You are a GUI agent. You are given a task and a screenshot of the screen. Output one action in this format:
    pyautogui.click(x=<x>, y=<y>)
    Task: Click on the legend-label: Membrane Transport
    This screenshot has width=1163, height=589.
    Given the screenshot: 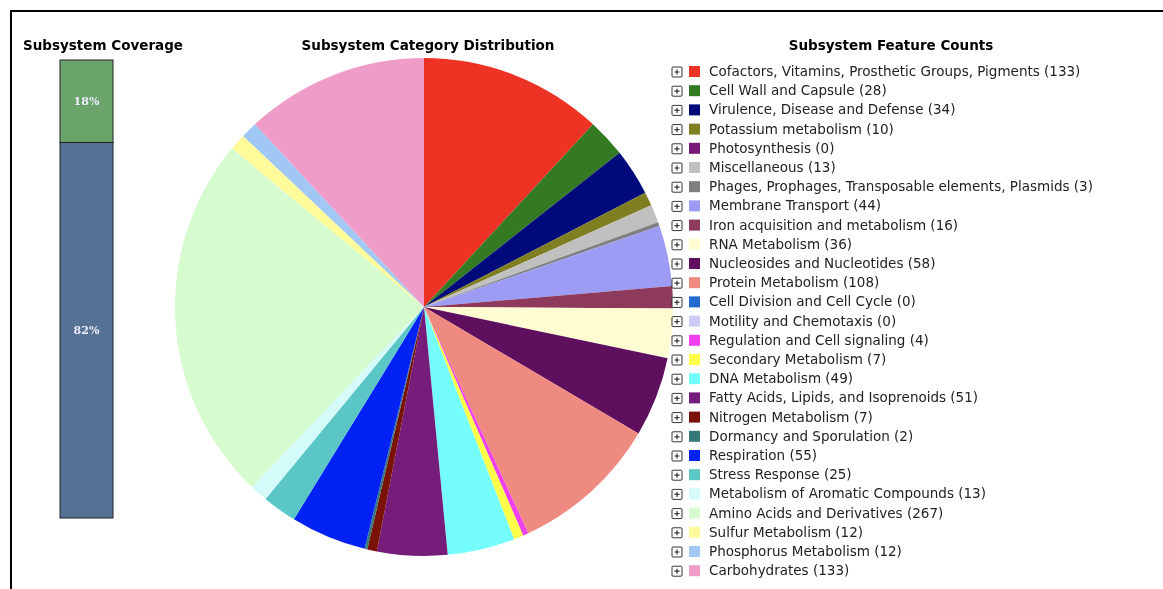 What is the action you would take?
    pyautogui.click(x=779, y=205)
    